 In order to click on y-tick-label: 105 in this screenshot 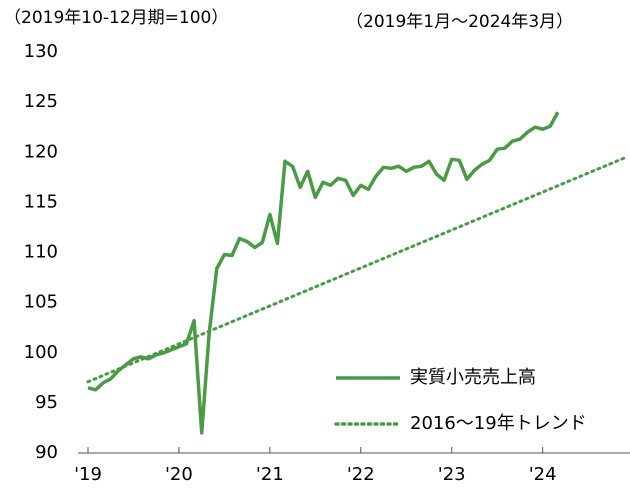, I will do `click(41, 302)`.